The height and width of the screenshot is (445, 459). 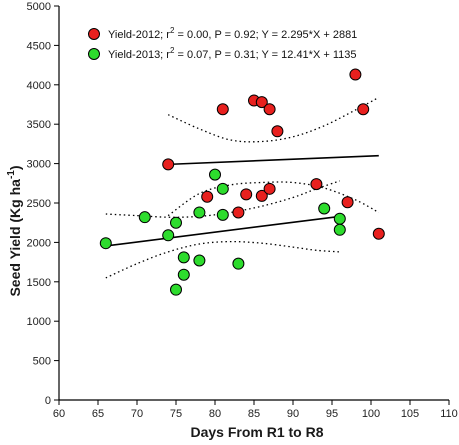 What do you see at coordinates (15, 167) in the screenshot?
I see `y-axis-title-suffix: )` at bounding box center [15, 167].